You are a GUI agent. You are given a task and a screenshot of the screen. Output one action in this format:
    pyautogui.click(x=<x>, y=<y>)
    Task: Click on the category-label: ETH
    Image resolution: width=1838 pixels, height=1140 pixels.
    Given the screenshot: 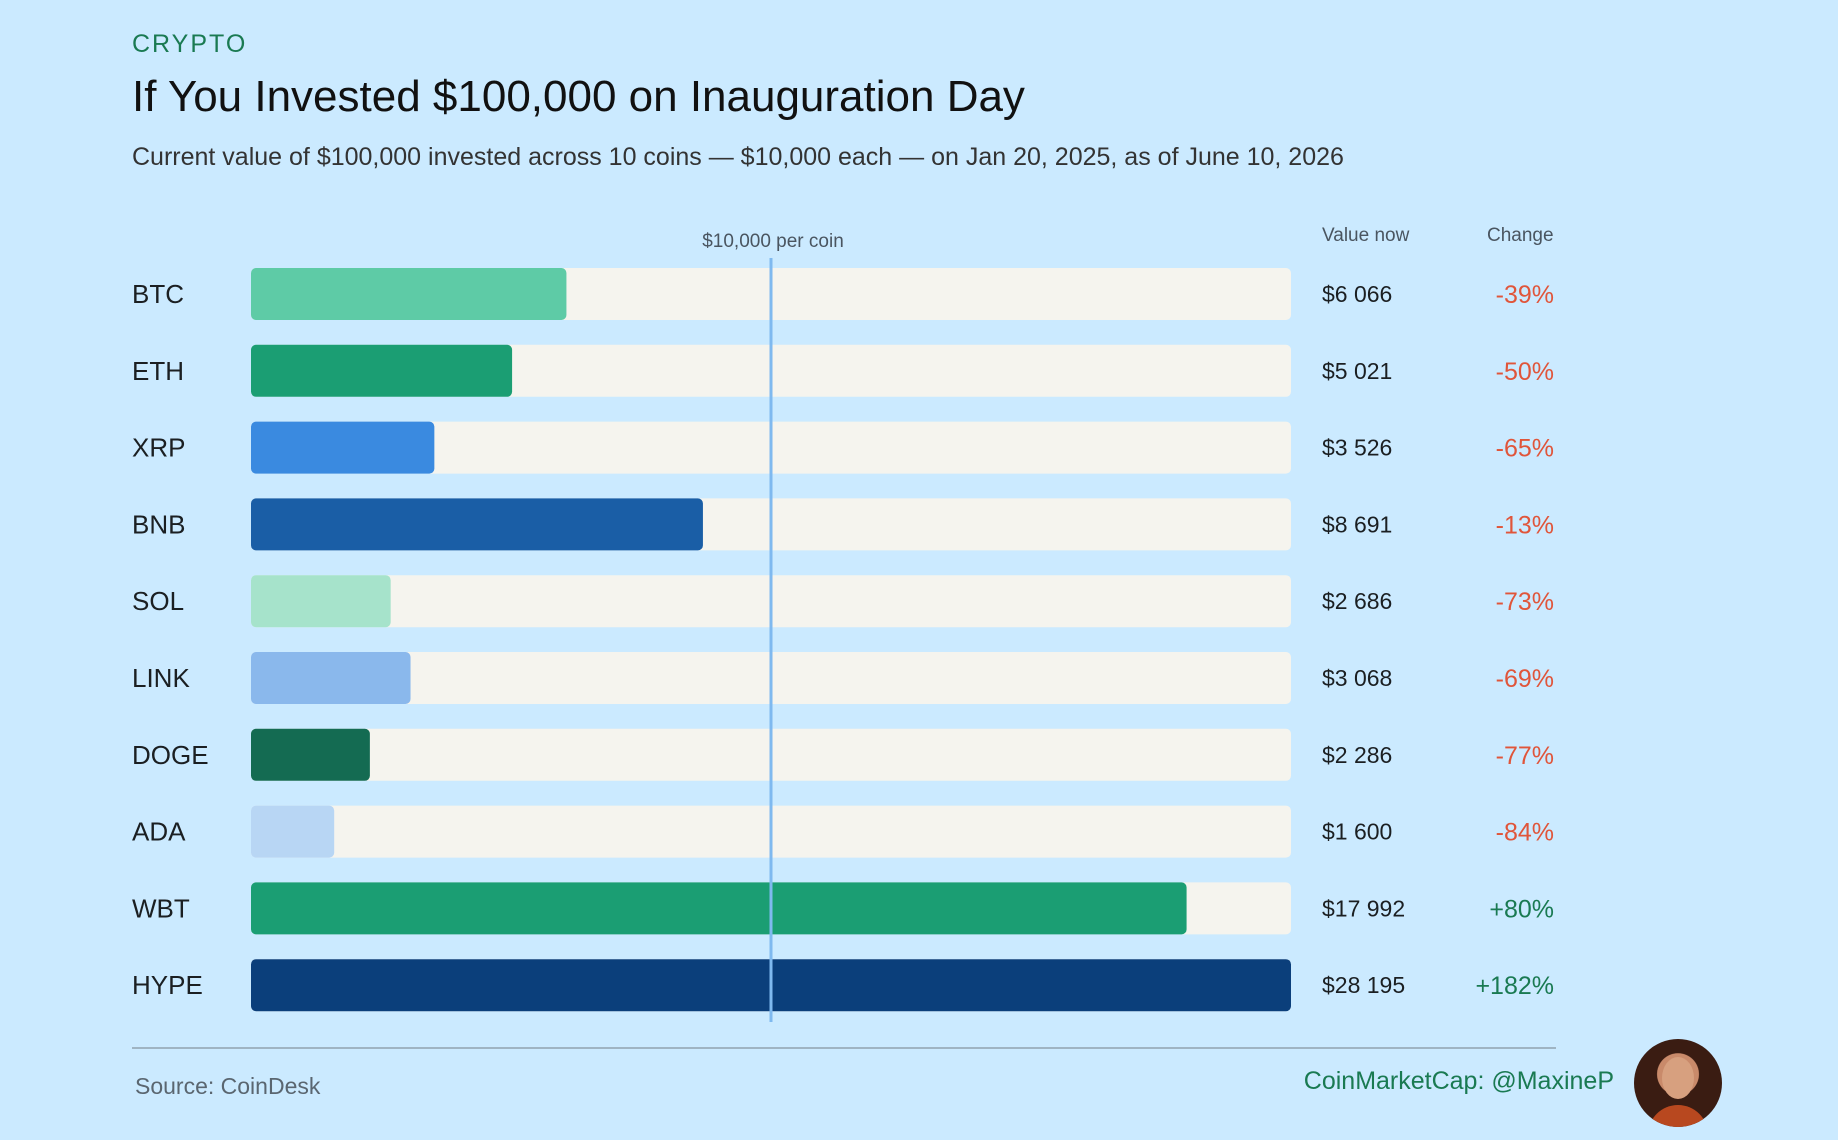 What is the action you would take?
    pyautogui.click(x=158, y=371)
    